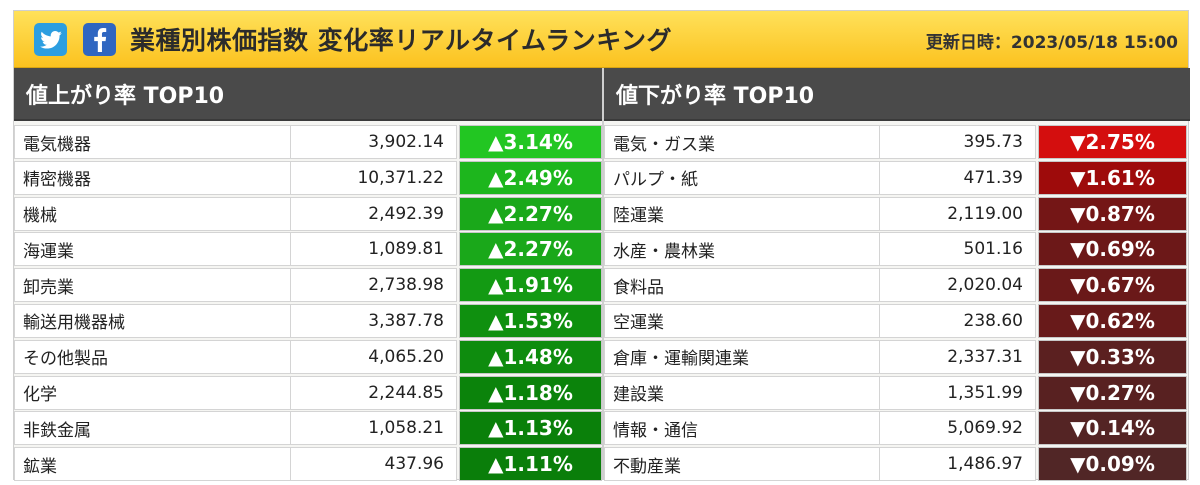 The height and width of the screenshot is (485, 1200). I want to click on table-row: 食料品 2,020.04 ▼0.67%, so click(897, 285).